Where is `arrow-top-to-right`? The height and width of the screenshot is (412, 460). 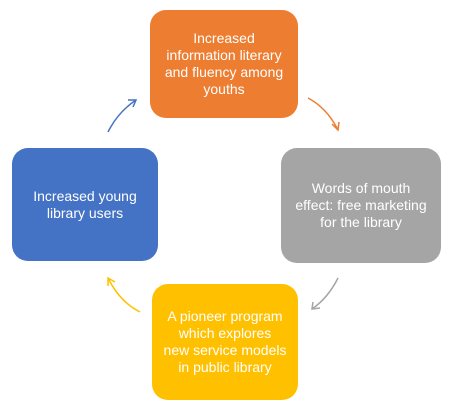
arrow-top-to-right is located at coordinates (323, 114).